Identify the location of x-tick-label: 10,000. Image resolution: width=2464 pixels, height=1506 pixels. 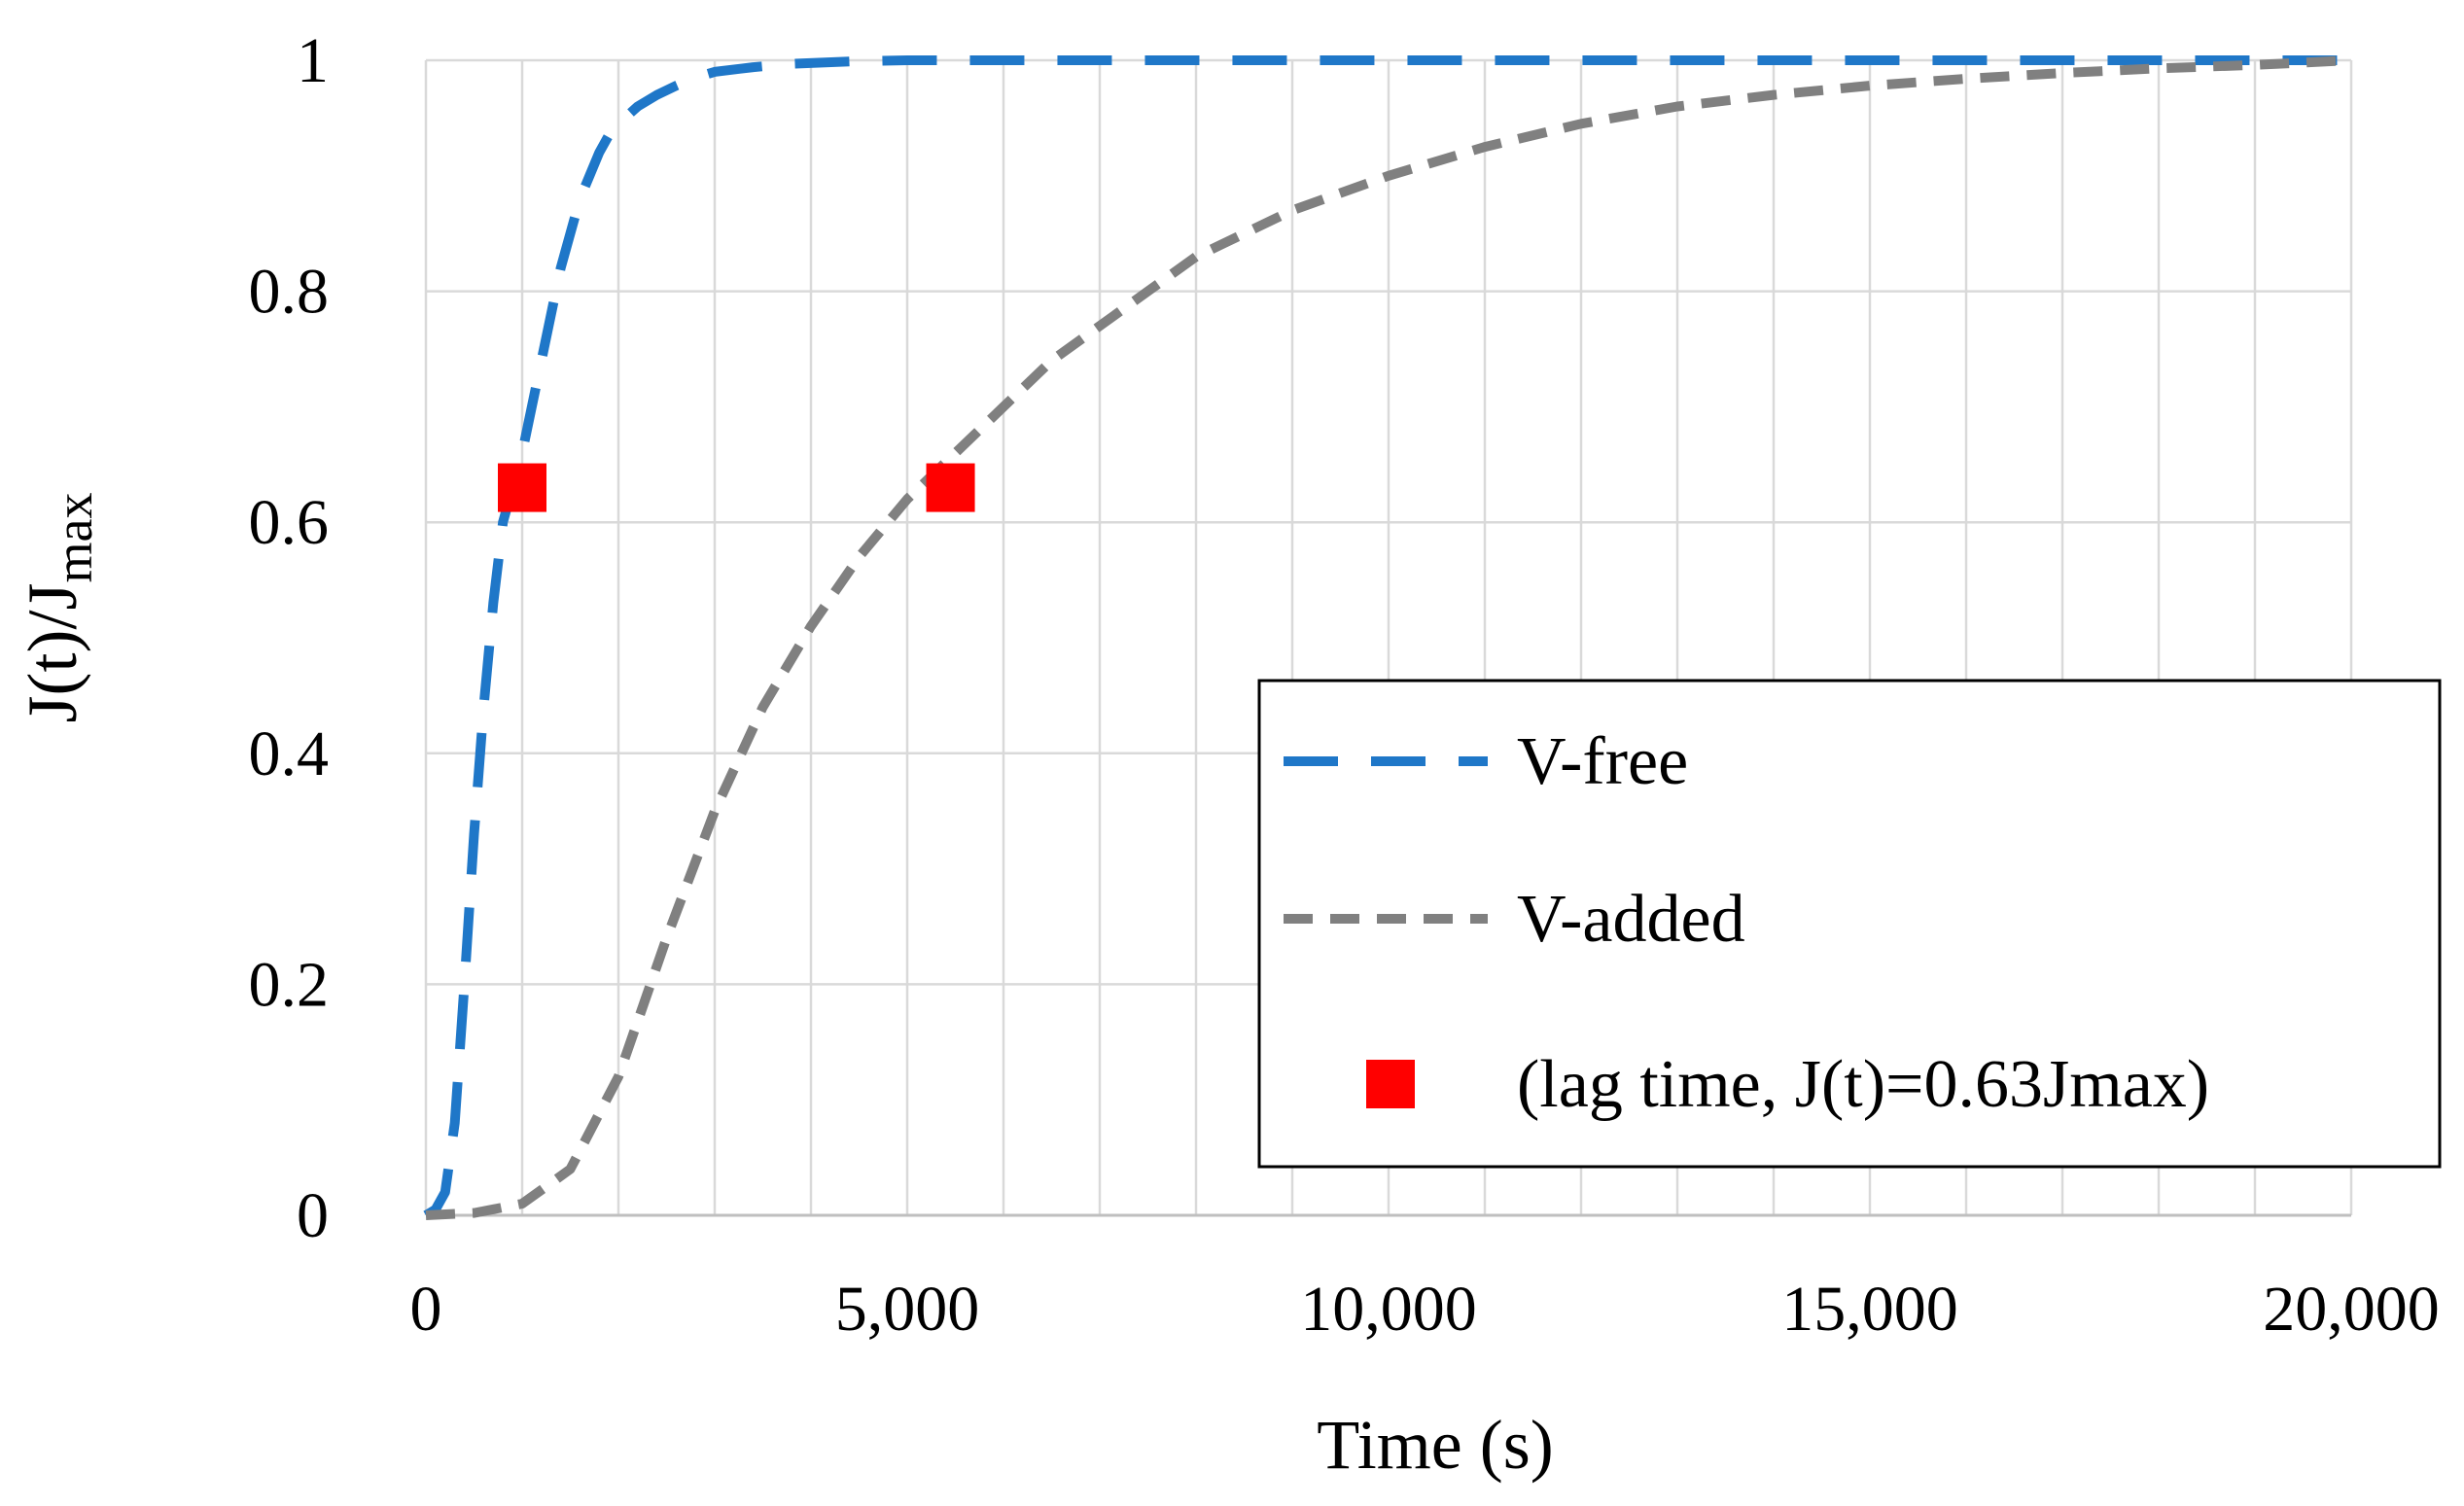
(1388, 1309).